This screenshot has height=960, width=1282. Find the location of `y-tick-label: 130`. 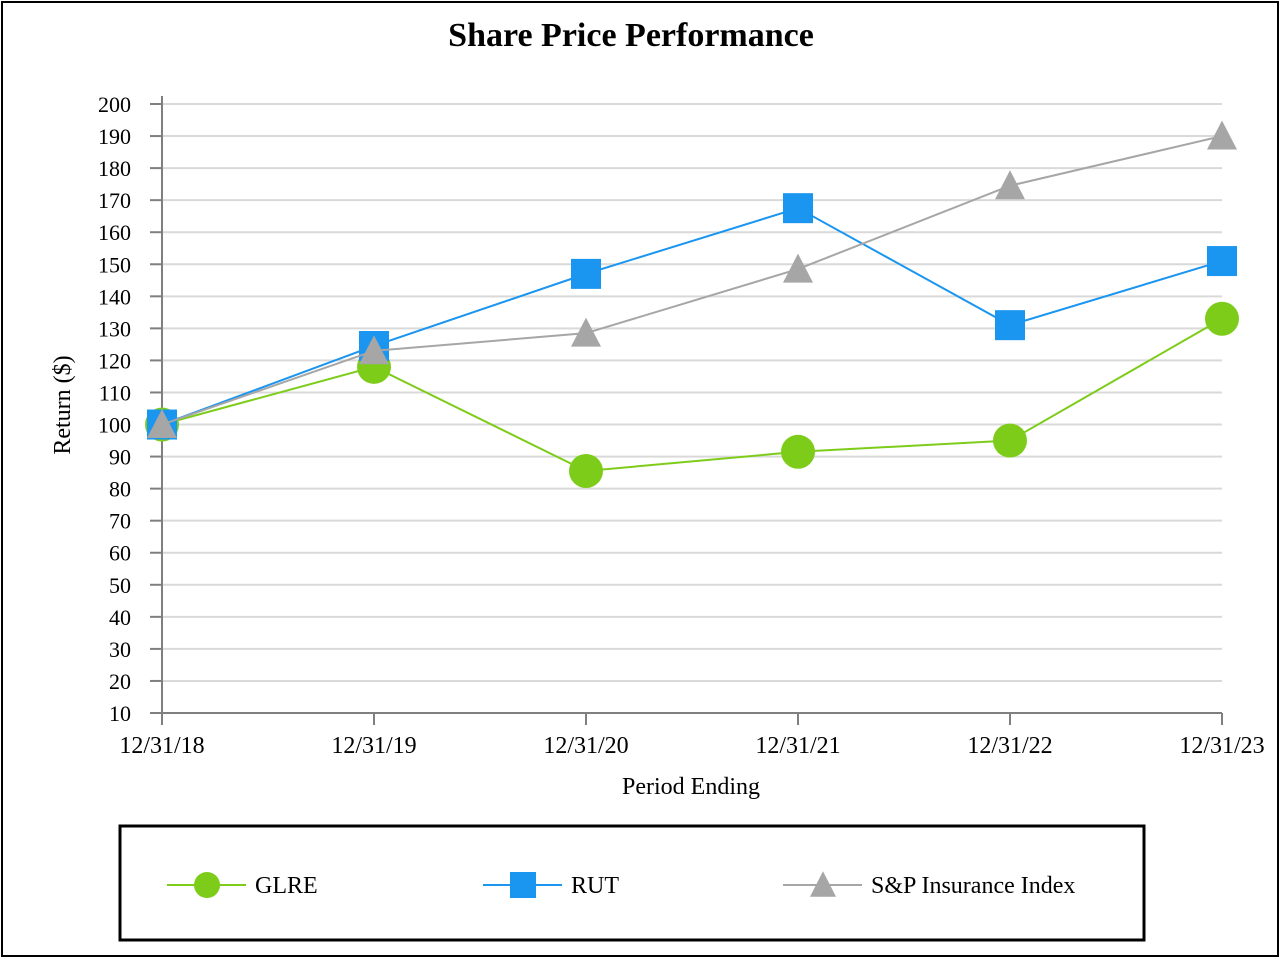

y-tick-label: 130 is located at coordinates (114, 328).